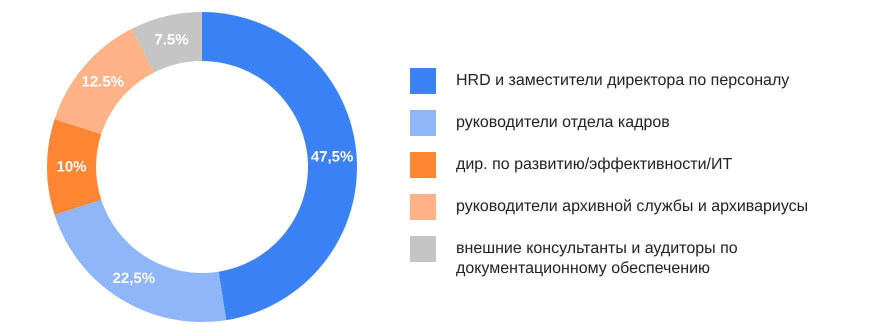  What do you see at coordinates (597, 259) in the screenshot?
I see `legend-label: внешние консультанты и аудиторы по документационному обеспечению` at bounding box center [597, 259].